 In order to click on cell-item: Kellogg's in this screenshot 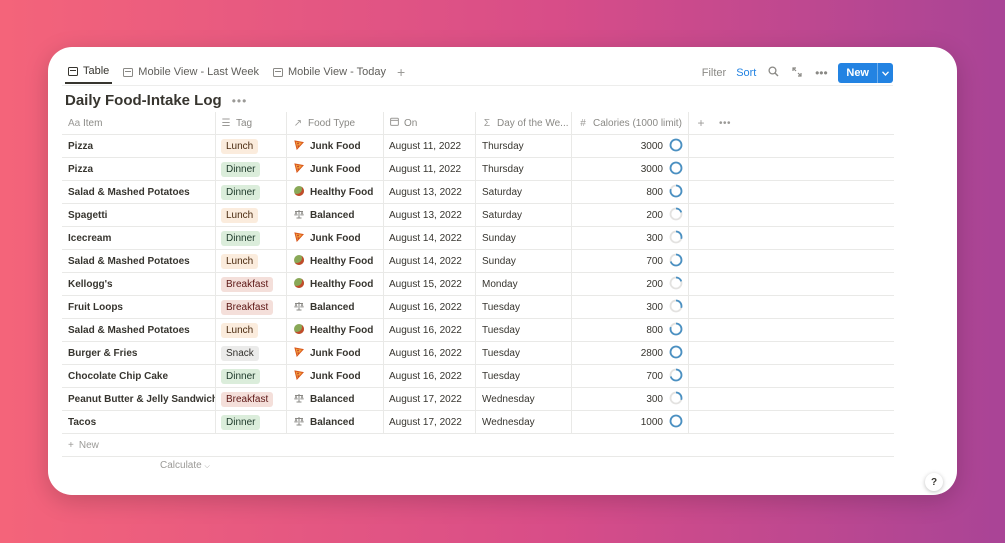, I will do `click(139, 284)`.